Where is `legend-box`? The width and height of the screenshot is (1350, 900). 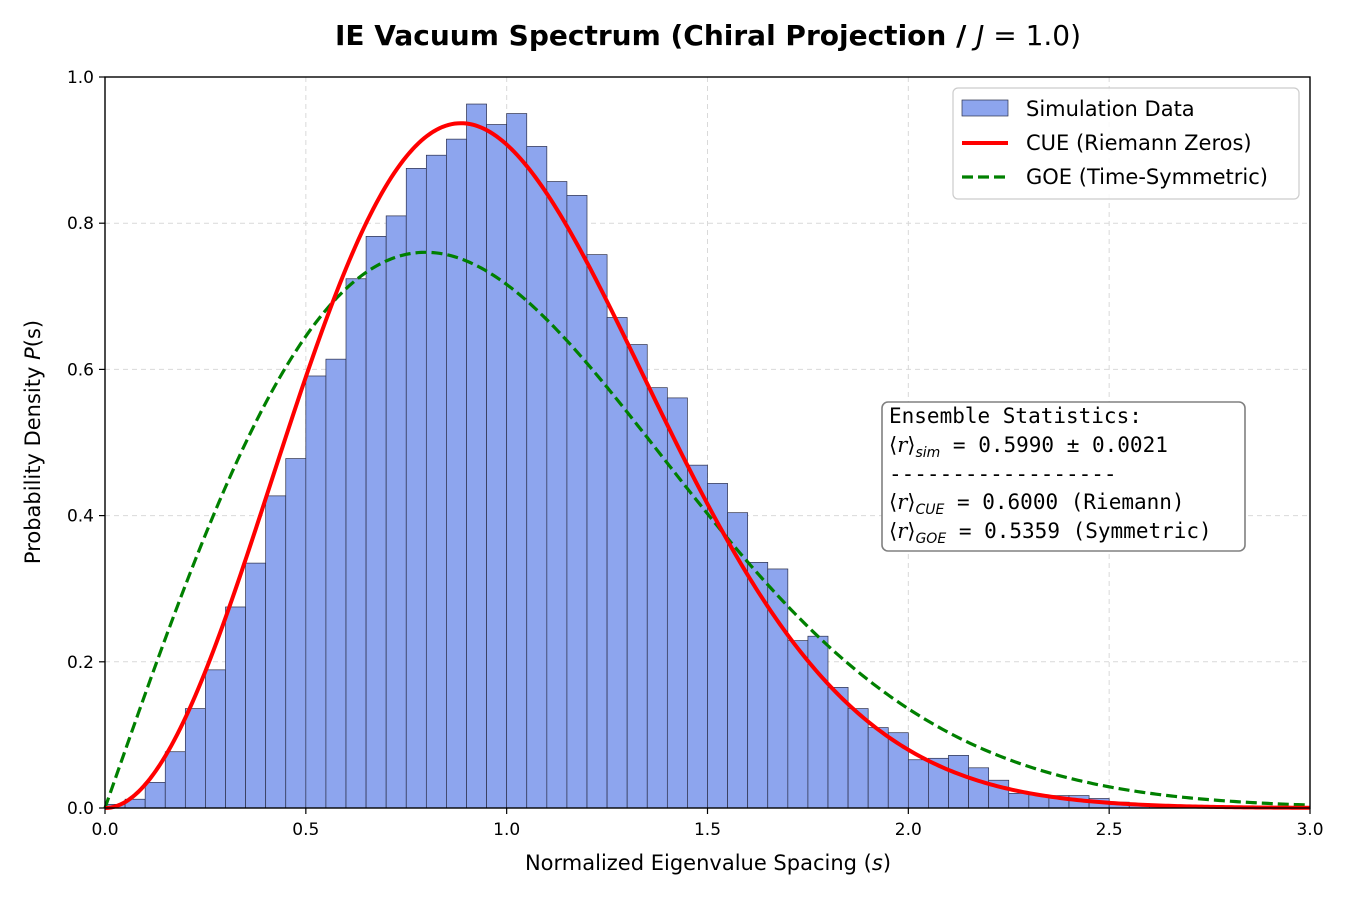
legend-box is located at coordinates (1126, 143).